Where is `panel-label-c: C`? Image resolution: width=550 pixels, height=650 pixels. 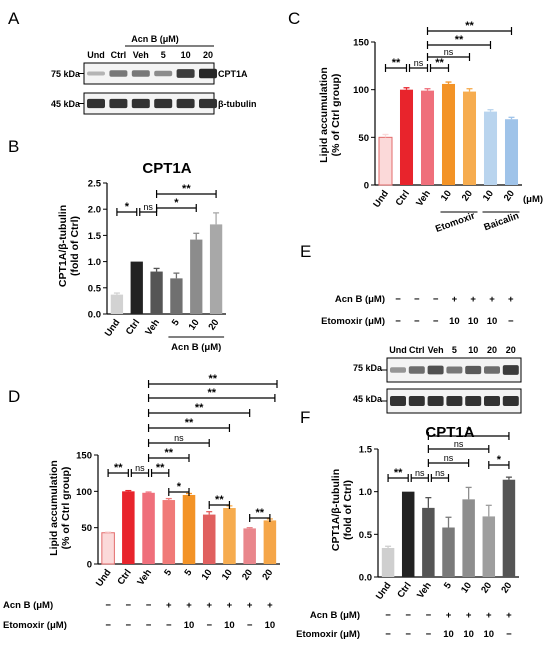
panel-label-c: C is located at coordinates (294, 18).